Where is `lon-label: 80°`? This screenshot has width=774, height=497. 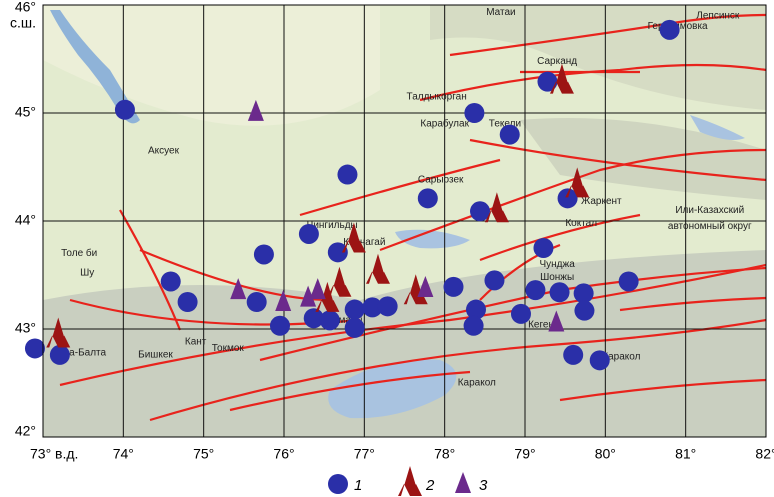
lon-label: 80° is located at coordinates (605, 454).